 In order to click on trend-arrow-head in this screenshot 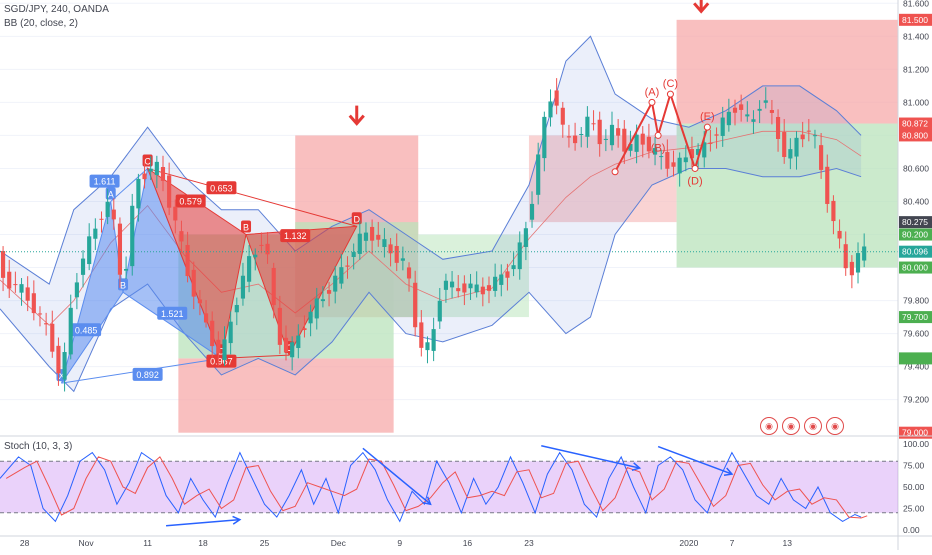, I will do `click(636, 466)`.